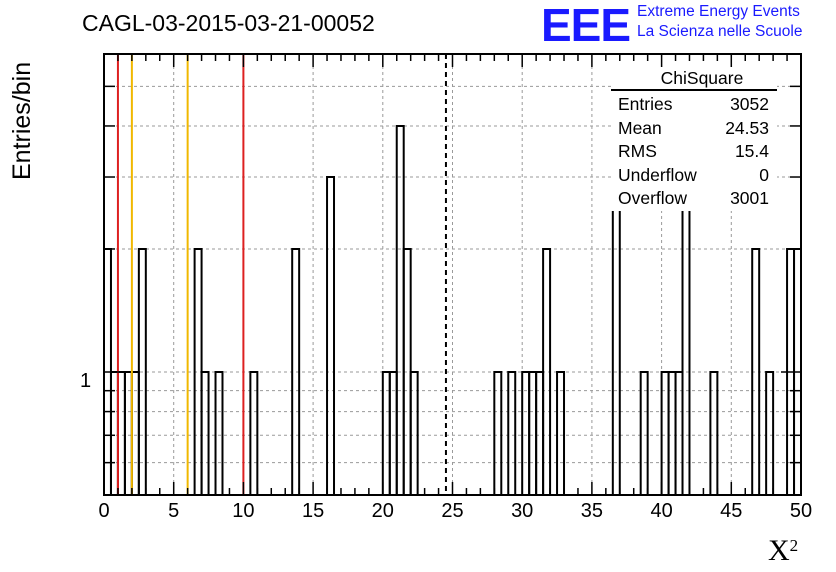 This screenshot has width=836, height=572. I want to click on x-tick-label: 10, so click(243, 511).